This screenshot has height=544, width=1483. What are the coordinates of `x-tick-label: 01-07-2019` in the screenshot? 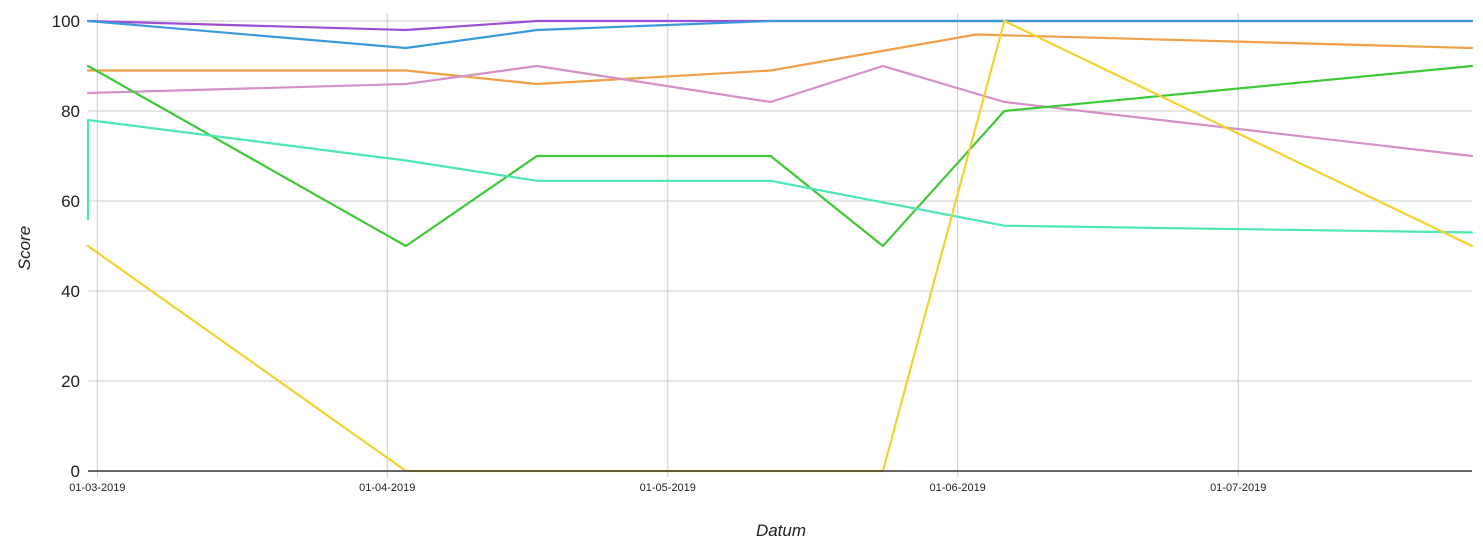 It's located at (1238, 488).